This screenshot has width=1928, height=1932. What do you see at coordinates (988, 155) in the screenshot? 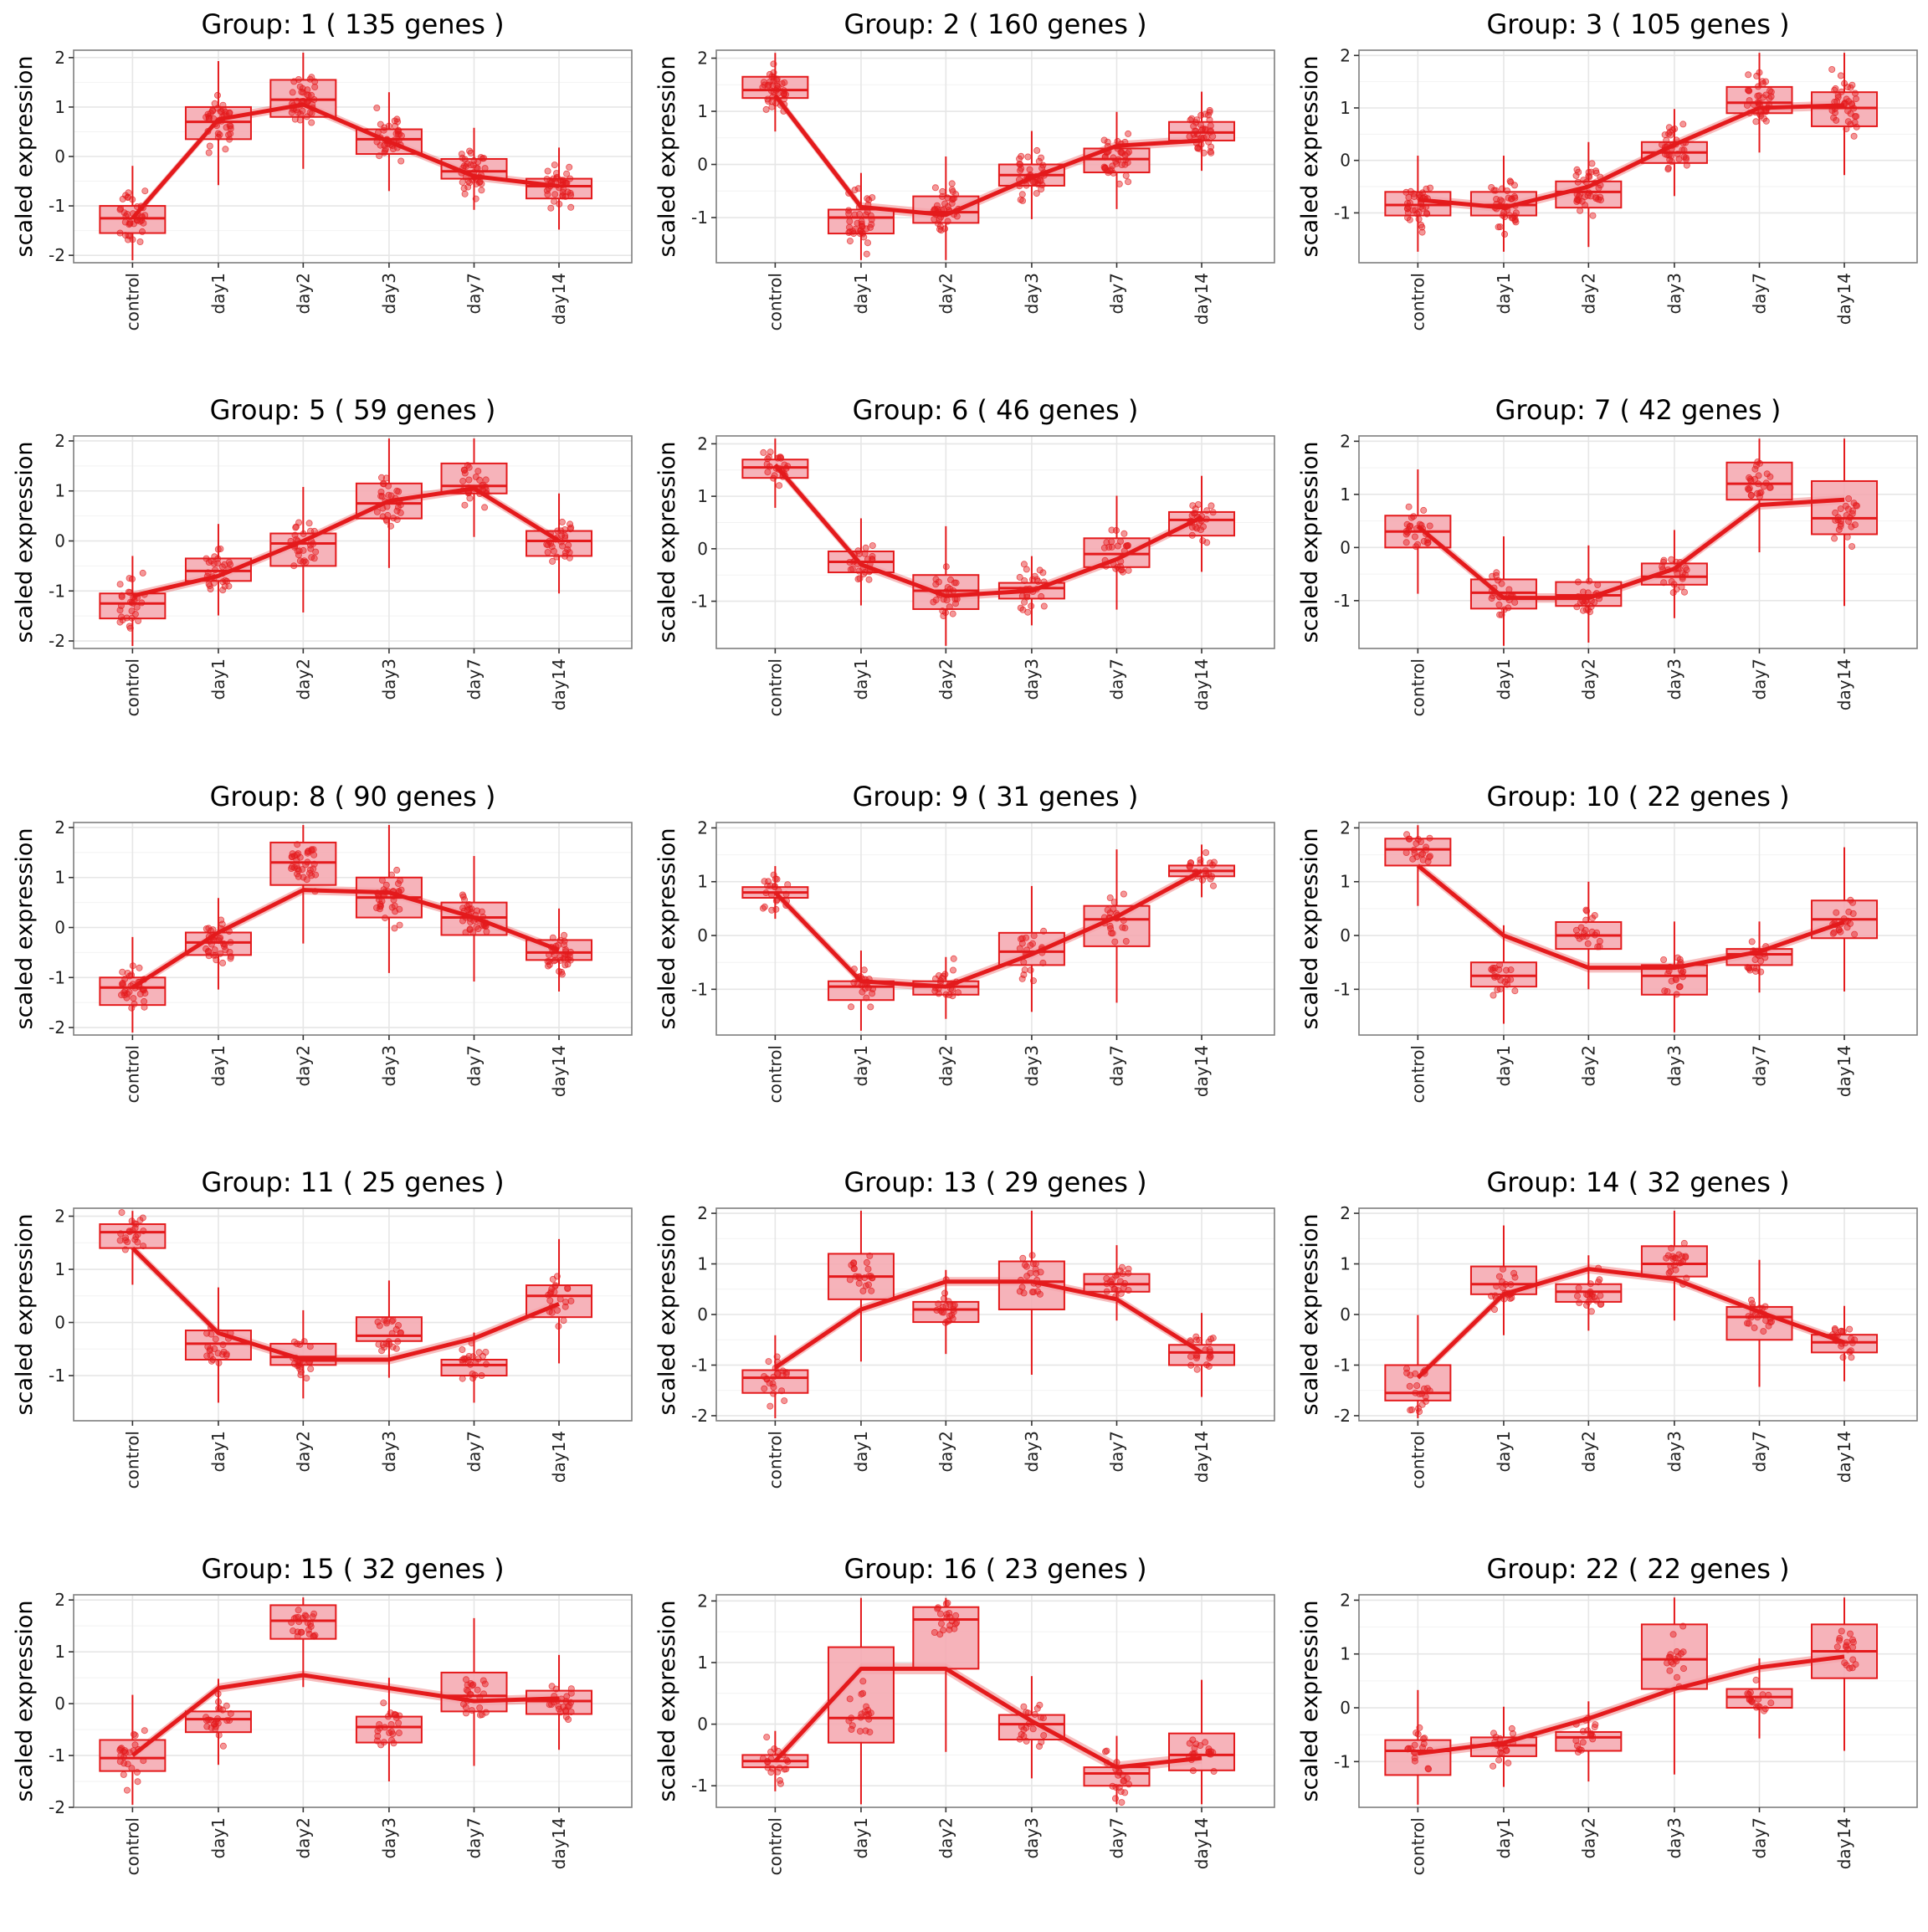
I see `trend-ribbon` at bounding box center [988, 155].